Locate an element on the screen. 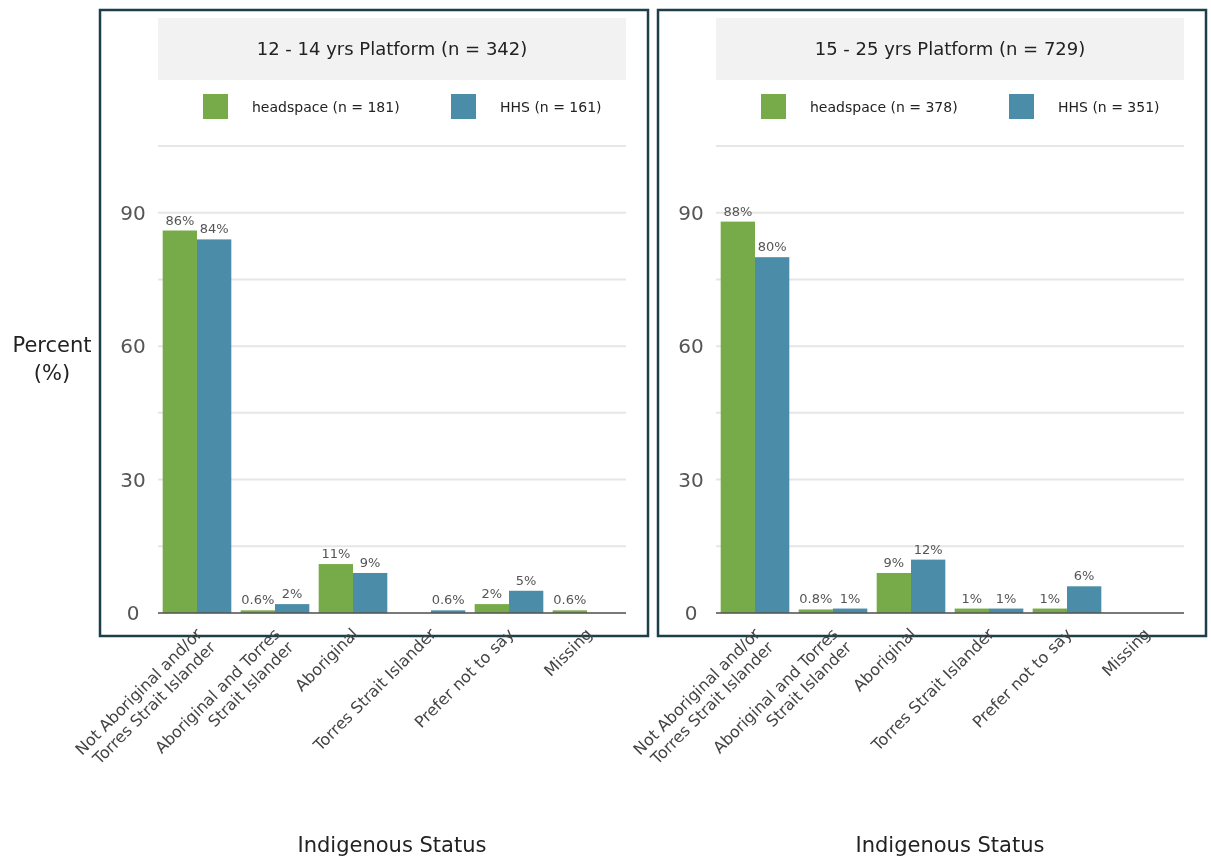 The height and width of the screenshot is (858, 1211). data-label: 0.8% is located at coordinates (816, 599).